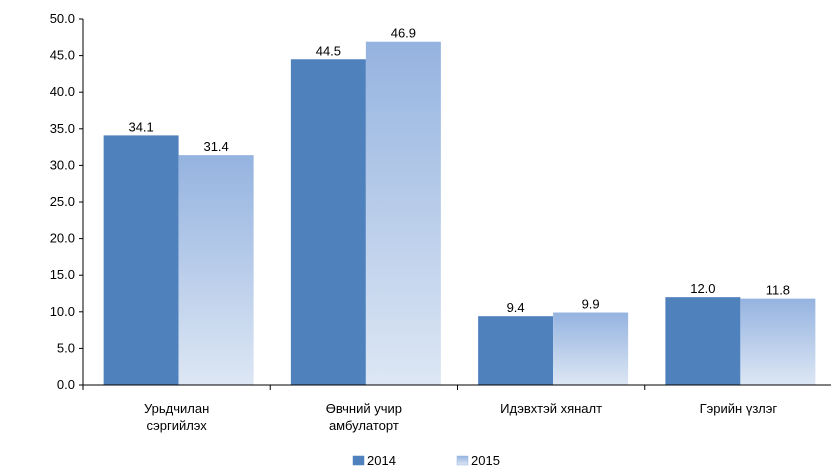 This screenshot has width=831, height=473. What do you see at coordinates (591, 304) in the screenshot?
I see `data-label-2015: 9.9` at bounding box center [591, 304].